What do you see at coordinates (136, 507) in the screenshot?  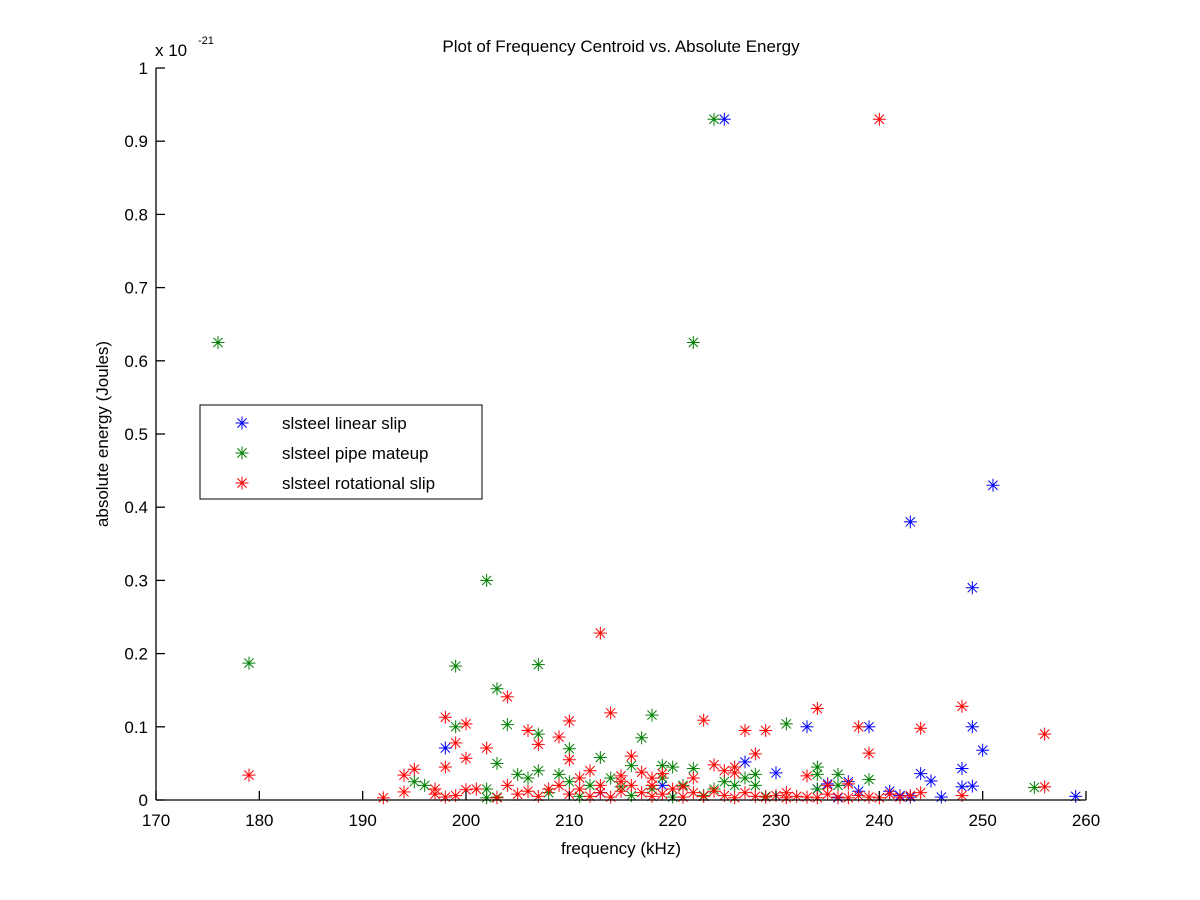 I see `y-tick-label: 0.4` at bounding box center [136, 507].